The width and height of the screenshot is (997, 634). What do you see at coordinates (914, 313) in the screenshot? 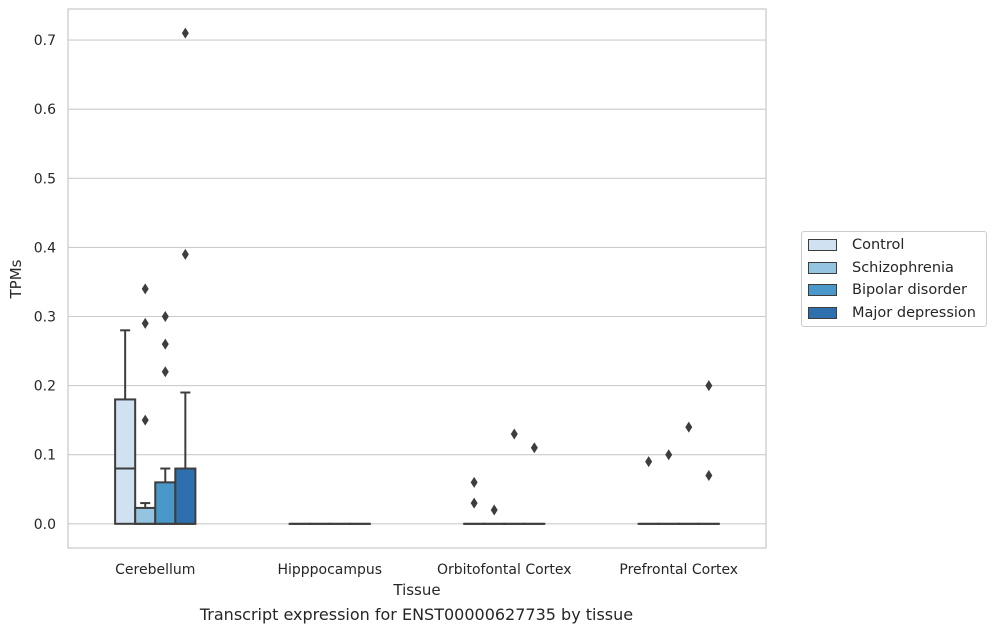
I see `legend-label-major-depression: Major depression` at bounding box center [914, 313].